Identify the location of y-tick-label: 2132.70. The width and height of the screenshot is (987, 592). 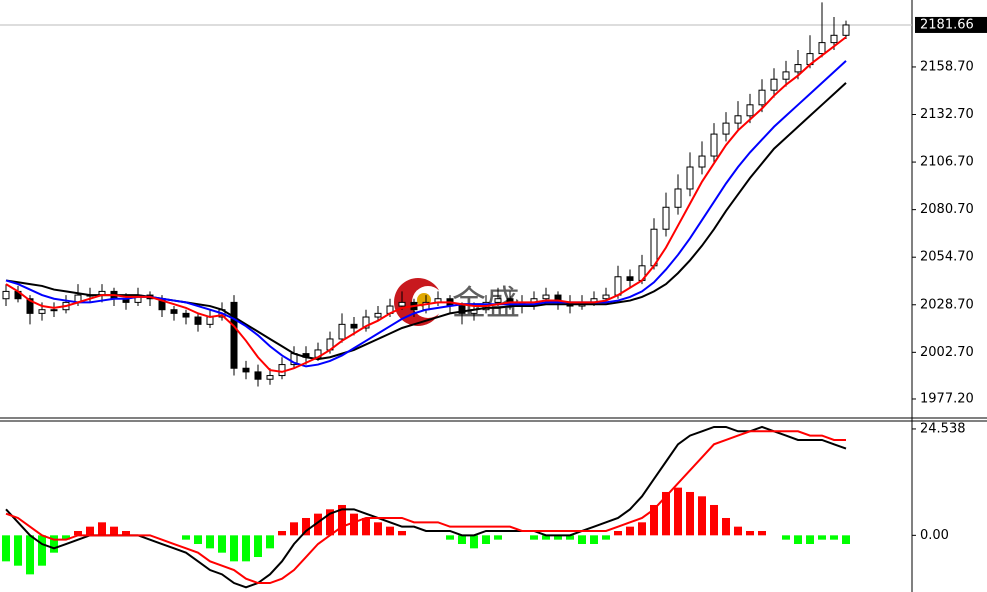
(947, 114).